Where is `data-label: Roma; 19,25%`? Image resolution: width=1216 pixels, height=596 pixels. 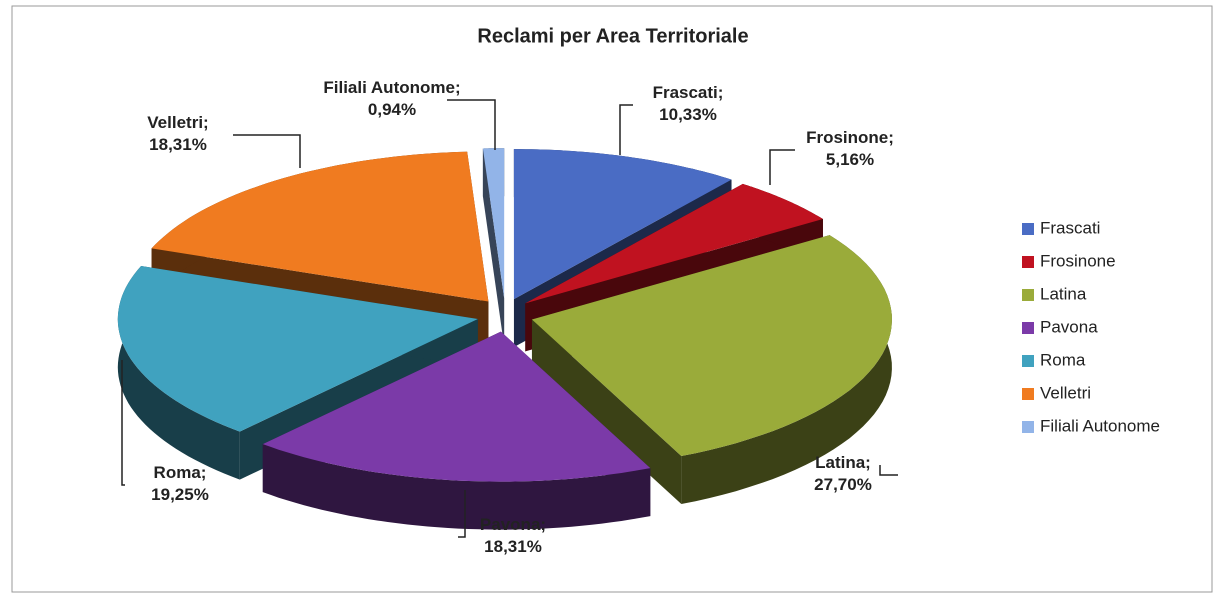 data-label: Roma; 19,25% is located at coordinates (180, 483).